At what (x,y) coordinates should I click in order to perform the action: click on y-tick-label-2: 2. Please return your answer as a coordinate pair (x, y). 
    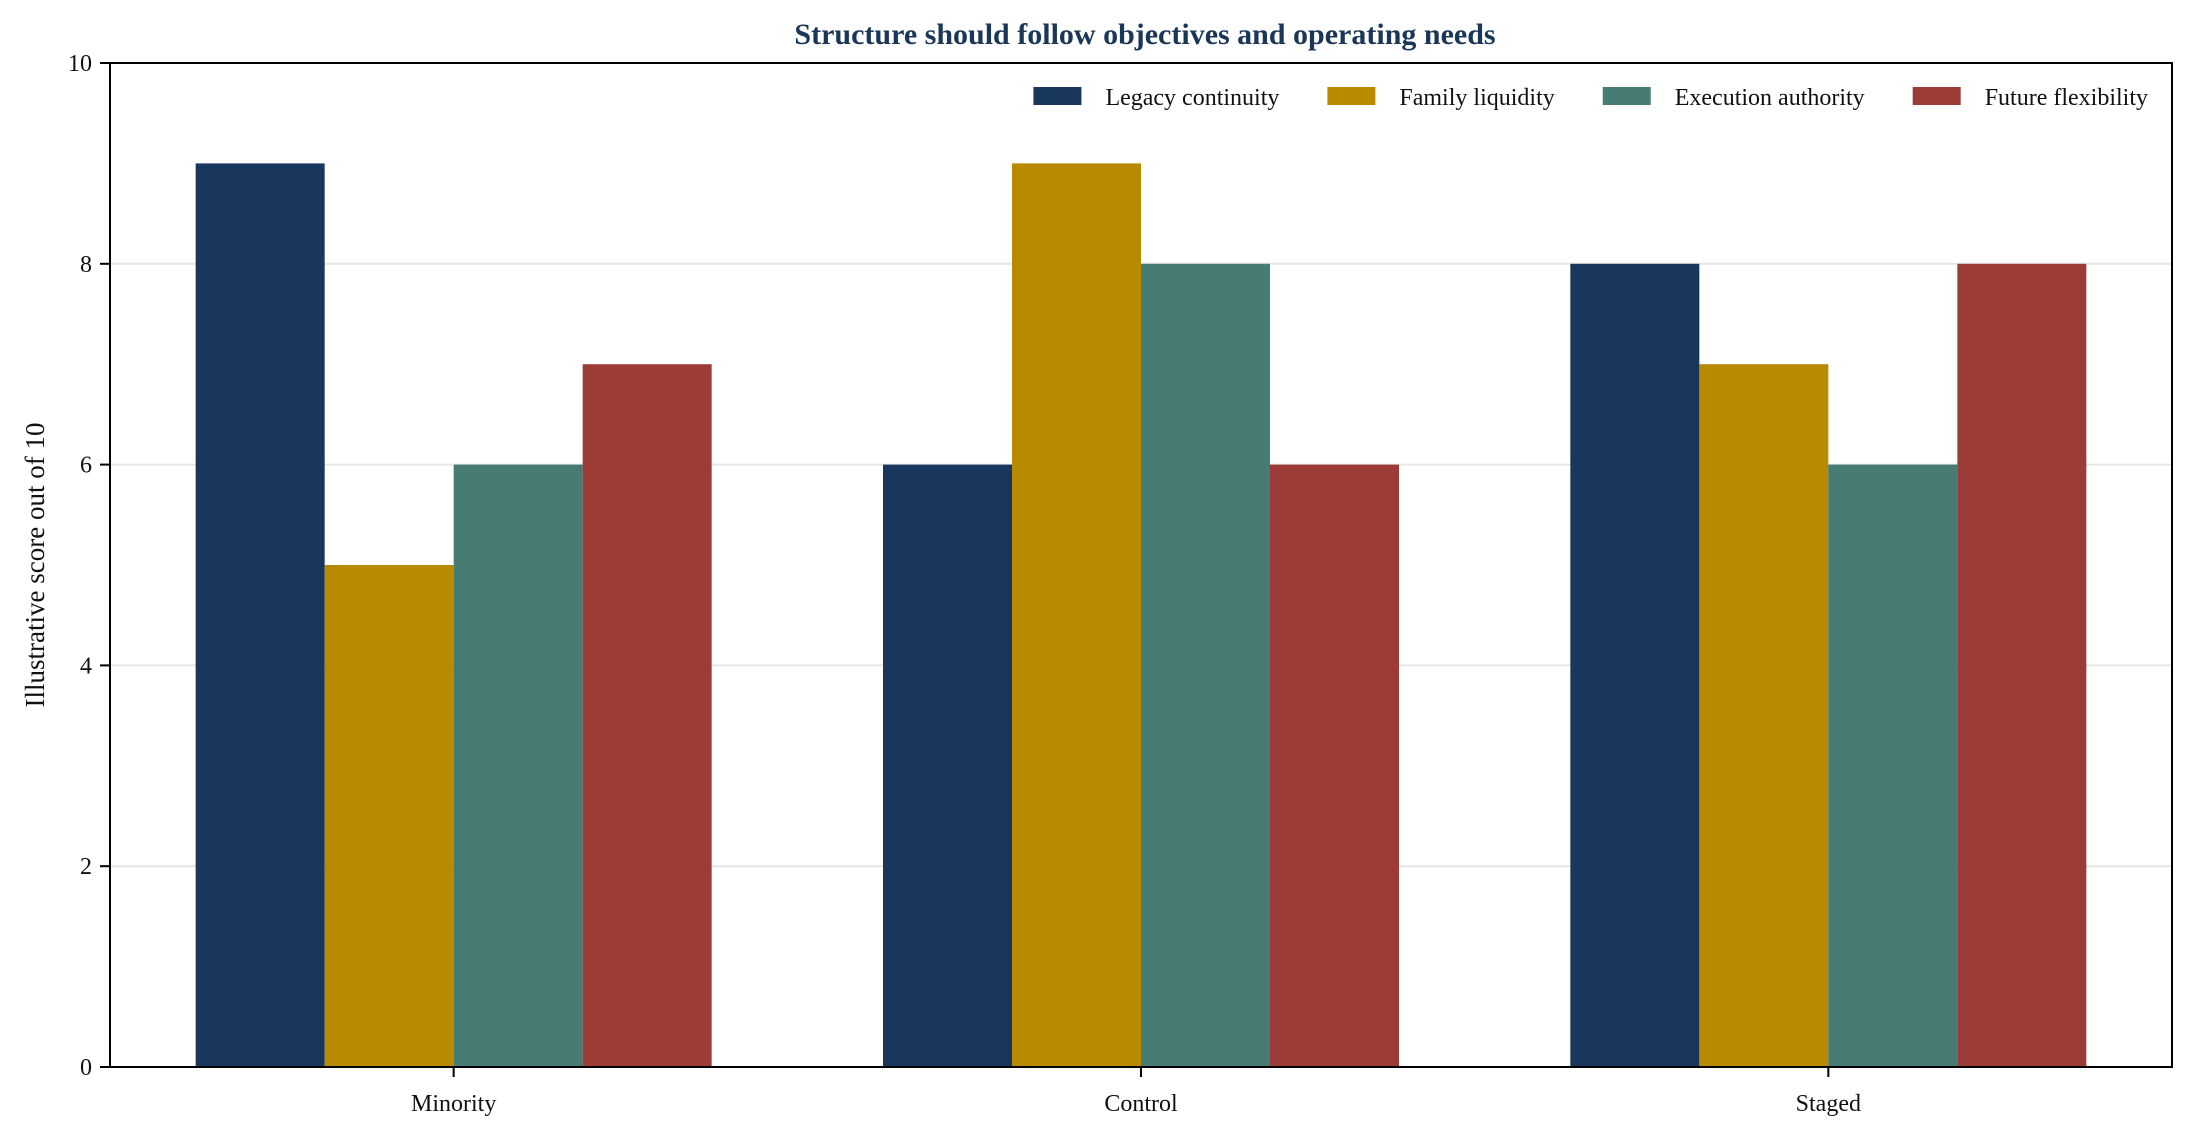
    Looking at the image, I should click on (86, 867).